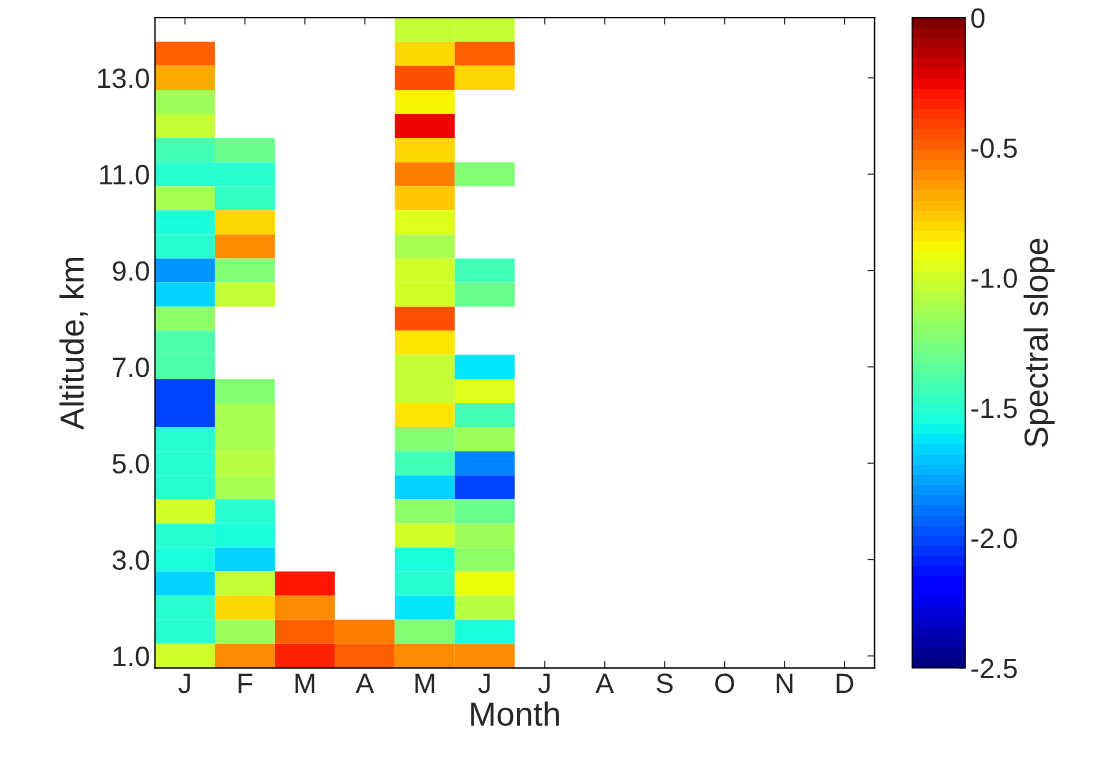 This screenshot has width=1107, height=766. What do you see at coordinates (245, 683) in the screenshot?
I see `x-tick-label: F` at bounding box center [245, 683].